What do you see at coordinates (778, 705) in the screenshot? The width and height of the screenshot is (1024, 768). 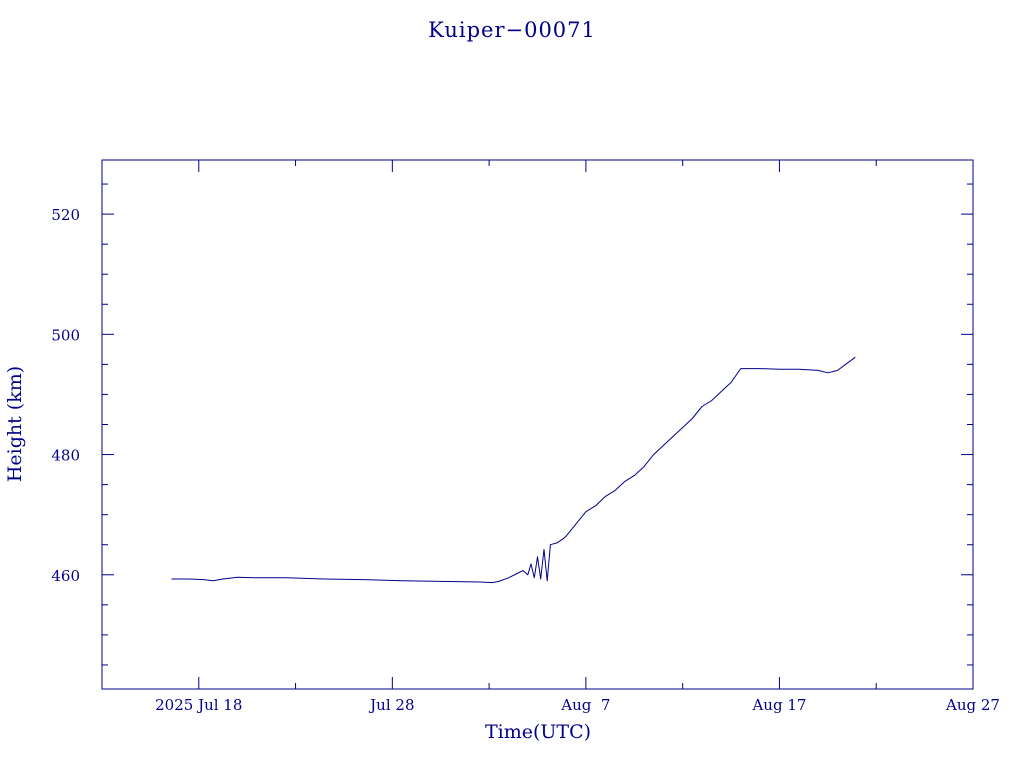 I see `x-tick-label: Aug 17` at bounding box center [778, 705].